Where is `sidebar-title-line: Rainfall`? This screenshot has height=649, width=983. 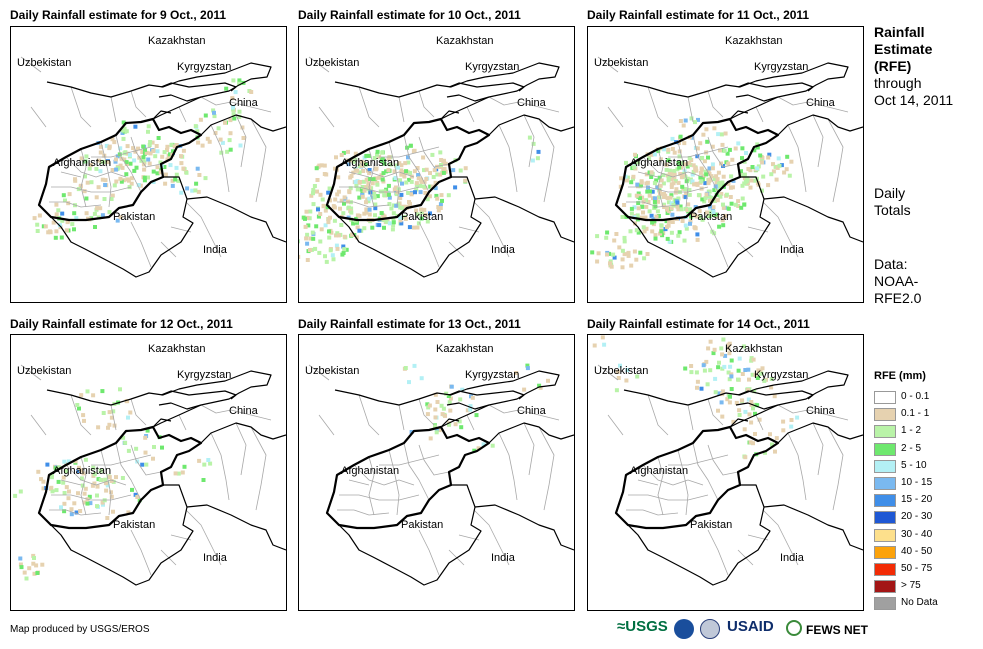
sidebar-title-line: Rainfall is located at coordinates (899, 32).